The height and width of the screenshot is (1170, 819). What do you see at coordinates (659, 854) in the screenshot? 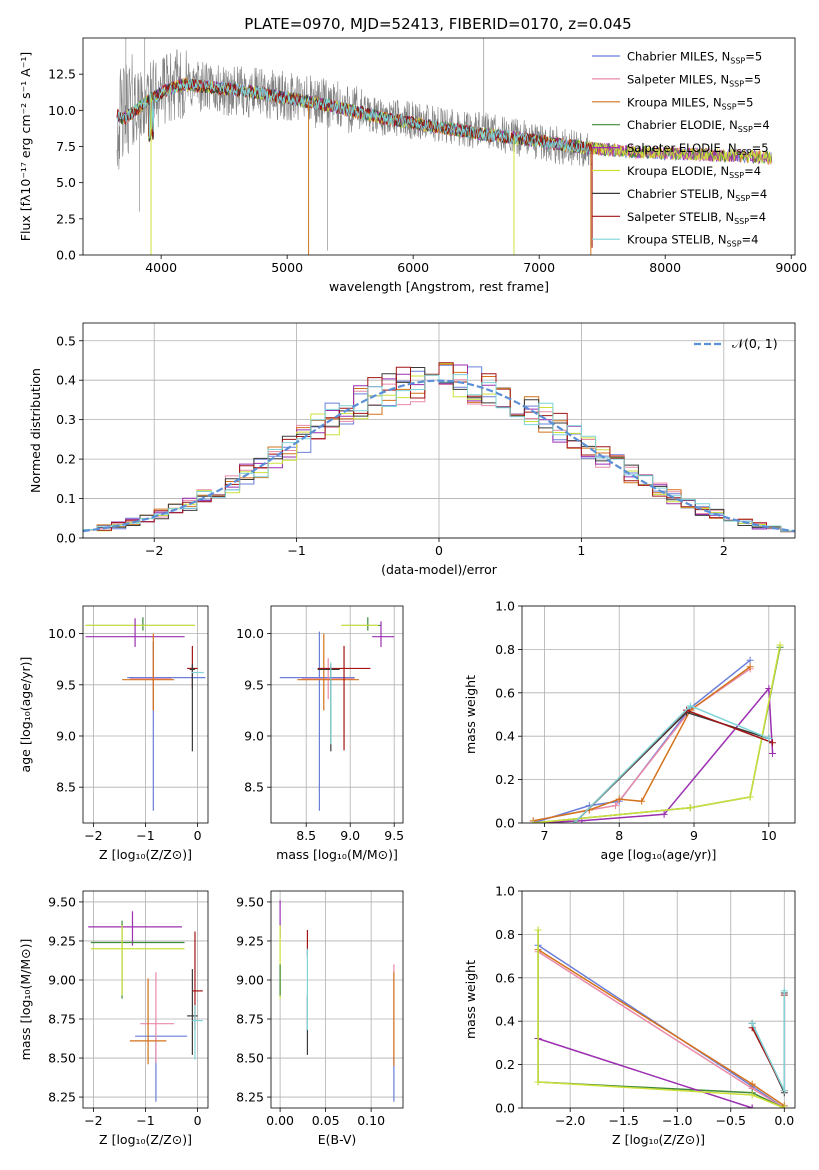
I see `x-axis-label: age [log₁₀(age/yr)]` at bounding box center [659, 854].